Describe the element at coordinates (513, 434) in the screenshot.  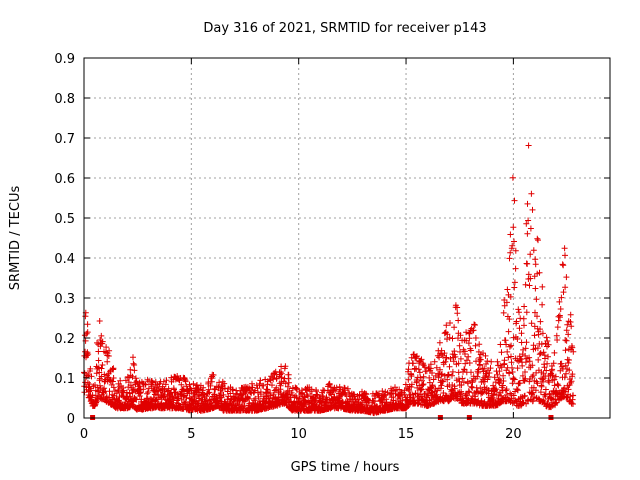
I see `x-tick-label: 20` at that location.